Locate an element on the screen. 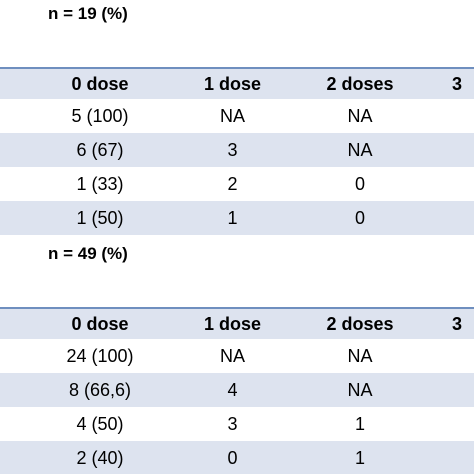 The image size is (474, 474). table1-cell: 5 (100) is located at coordinates (100, 115).